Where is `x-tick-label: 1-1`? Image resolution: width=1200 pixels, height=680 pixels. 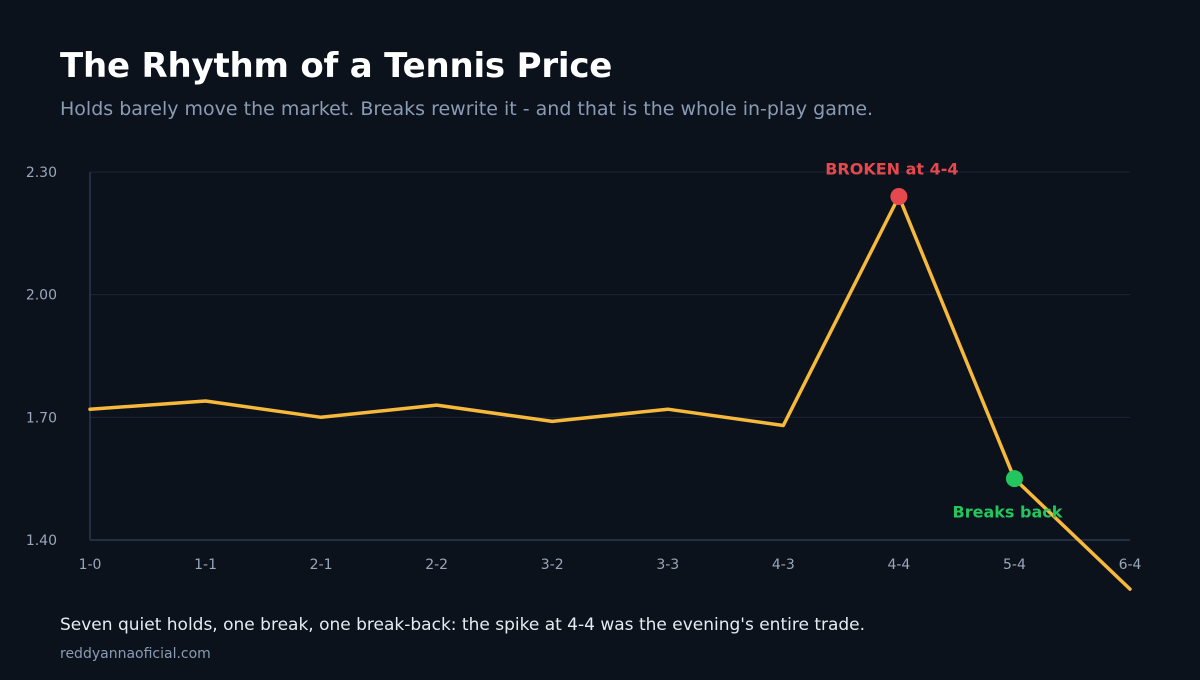 x-tick-label: 1-1 is located at coordinates (205, 565).